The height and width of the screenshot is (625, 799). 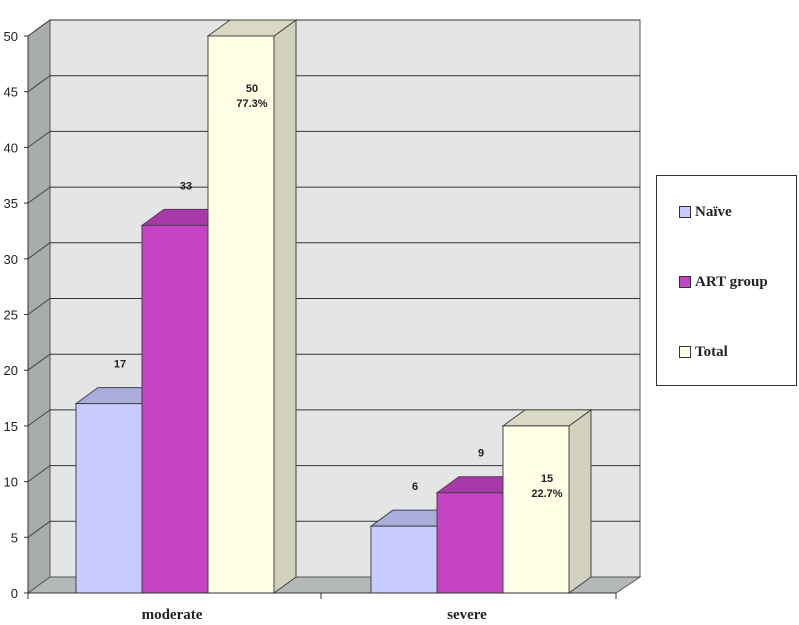 I want to click on data-label: 50, so click(x=252, y=89).